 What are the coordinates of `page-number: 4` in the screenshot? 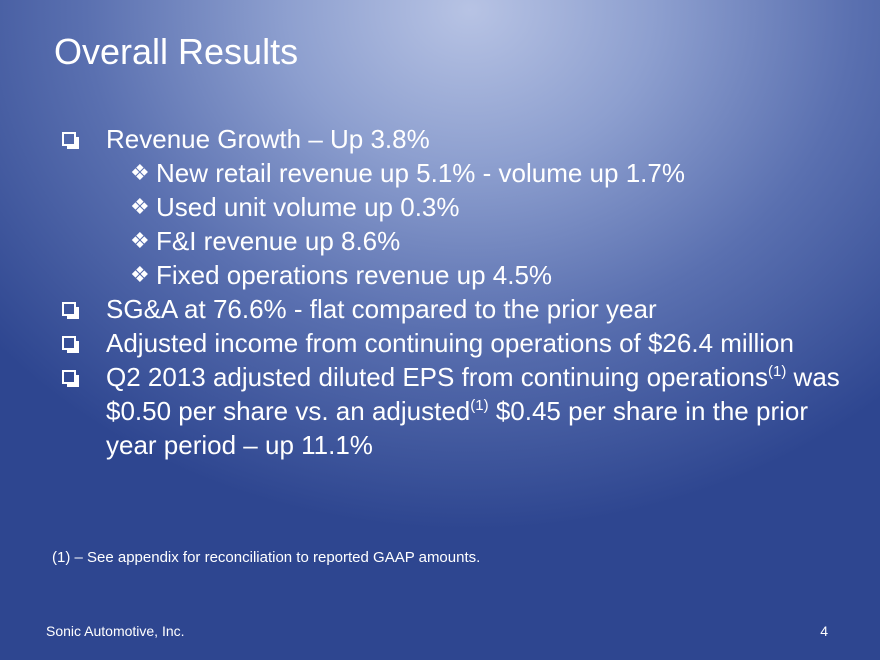 It's located at (824, 631).